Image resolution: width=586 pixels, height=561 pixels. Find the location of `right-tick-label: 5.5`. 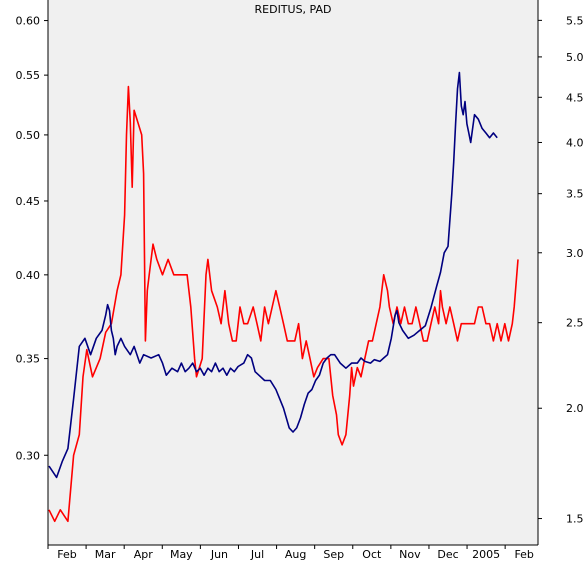

right-tick-label: 5.5 is located at coordinates (575, 20).